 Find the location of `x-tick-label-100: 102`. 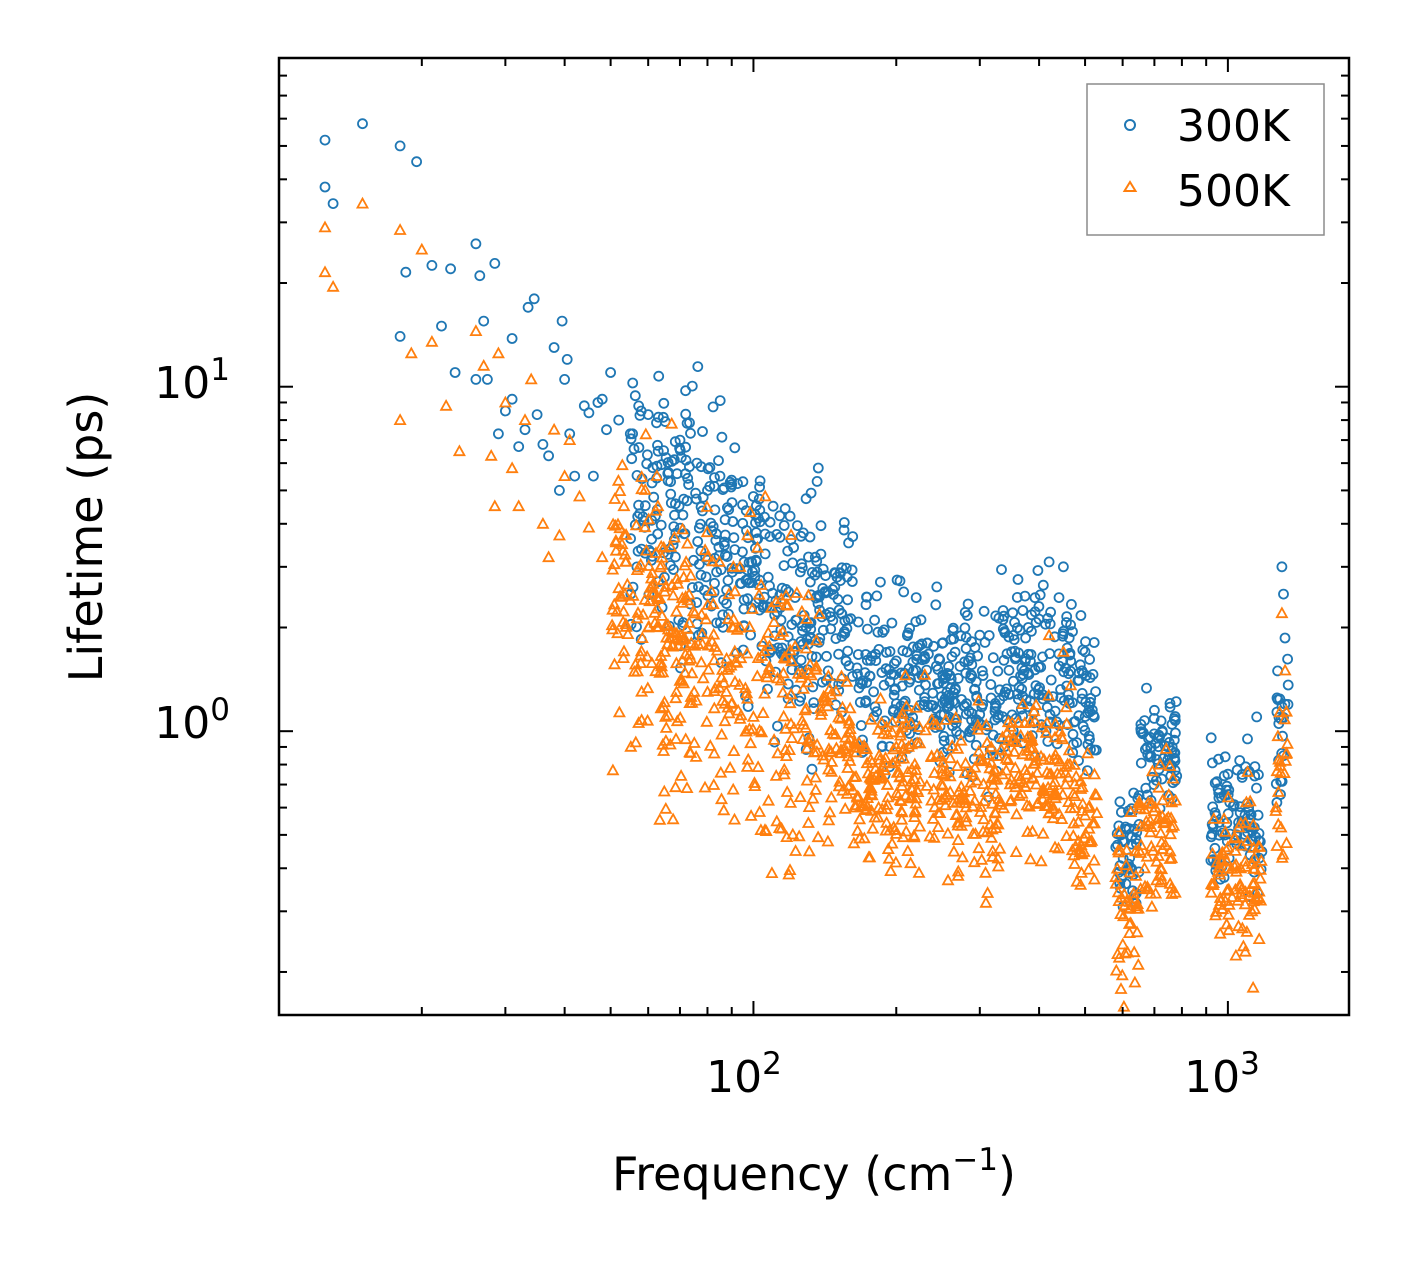

x-tick-label-100: 102 is located at coordinates (744, 1074).